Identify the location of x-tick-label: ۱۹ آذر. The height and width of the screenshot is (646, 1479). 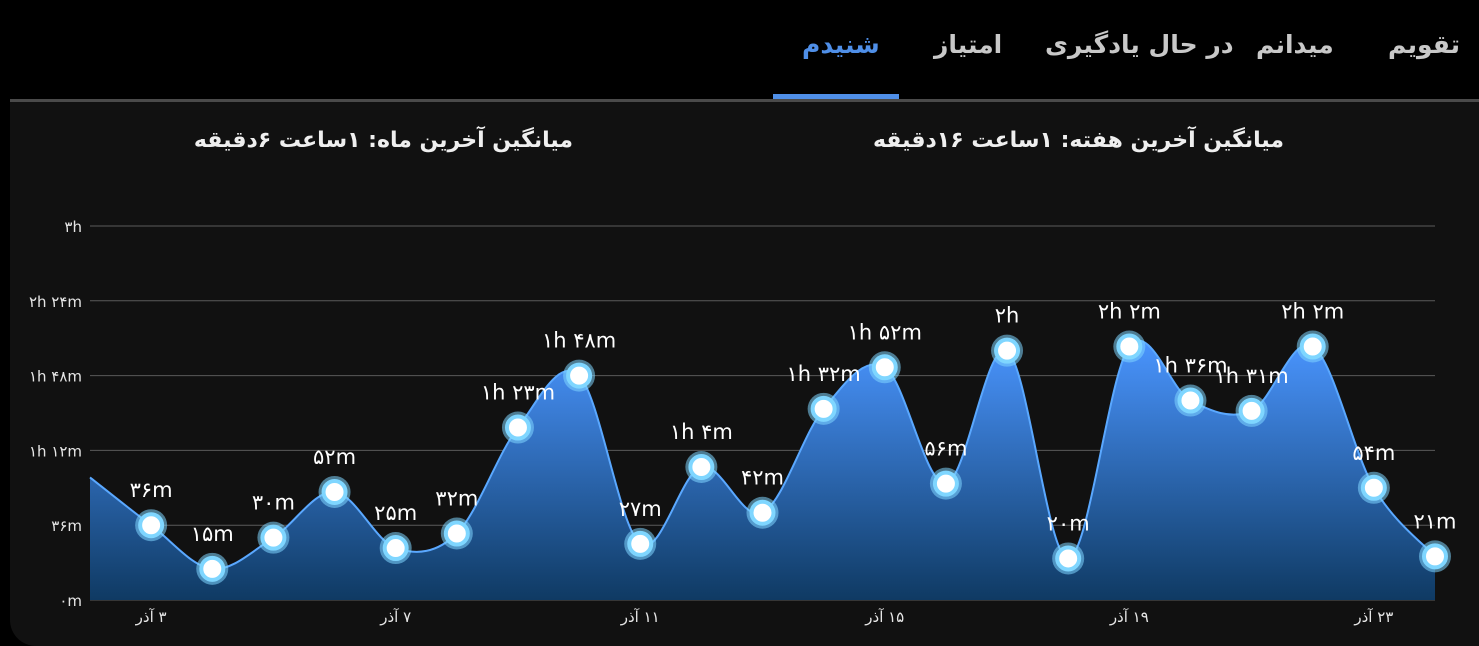
(1129, 617).